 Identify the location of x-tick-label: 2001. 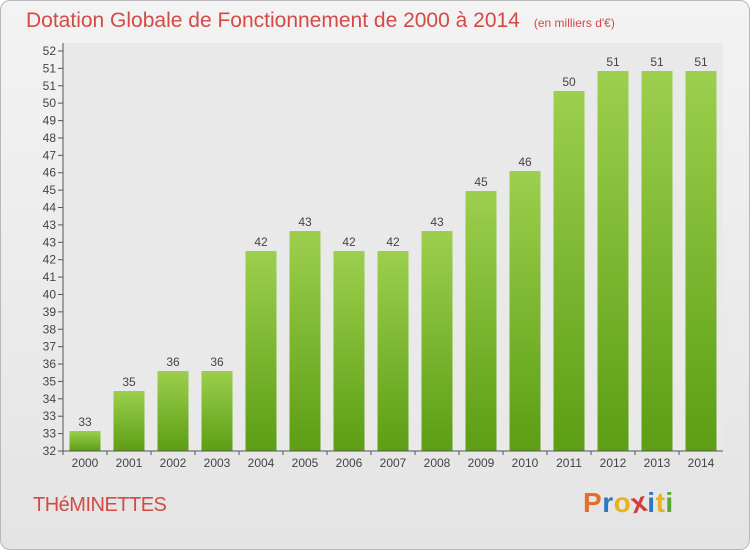
(129, 463).